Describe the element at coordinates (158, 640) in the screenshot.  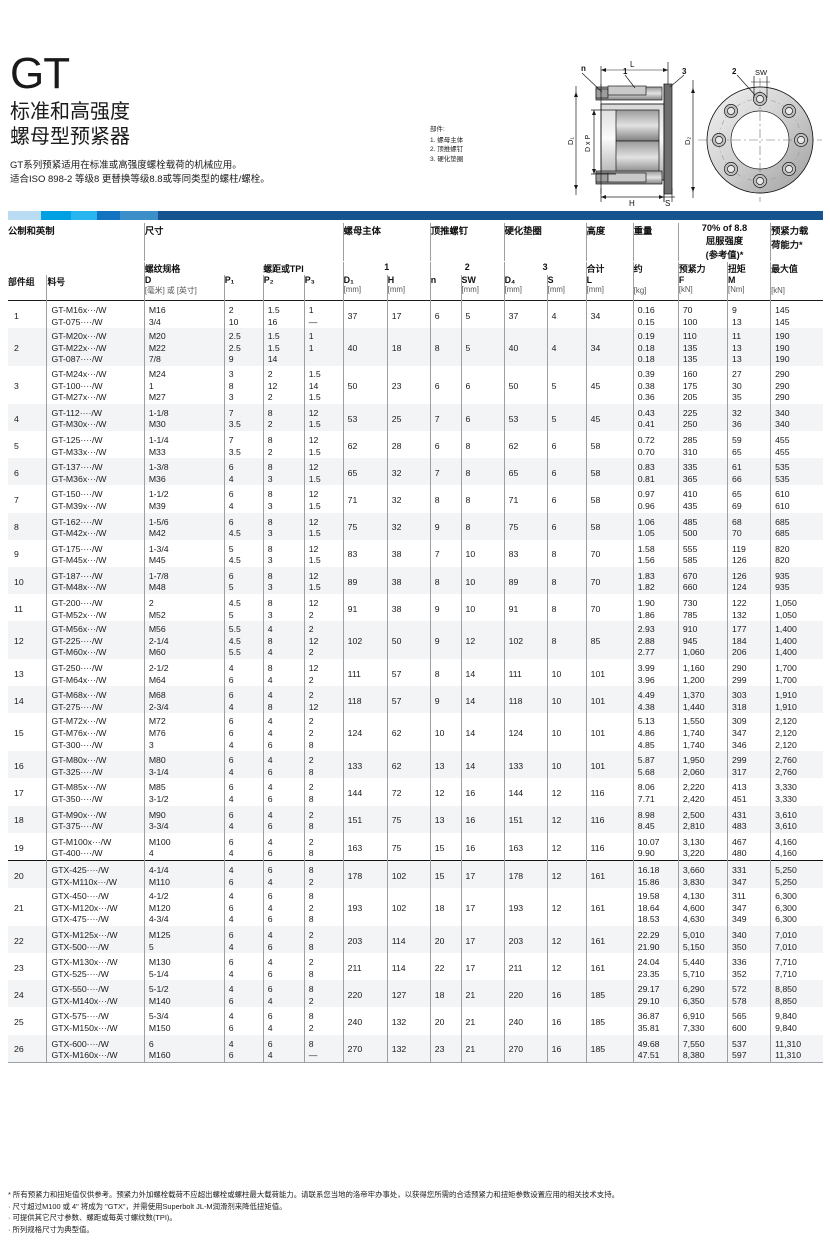
I see `row-thread-spec-line: 2-1/4` at that location.